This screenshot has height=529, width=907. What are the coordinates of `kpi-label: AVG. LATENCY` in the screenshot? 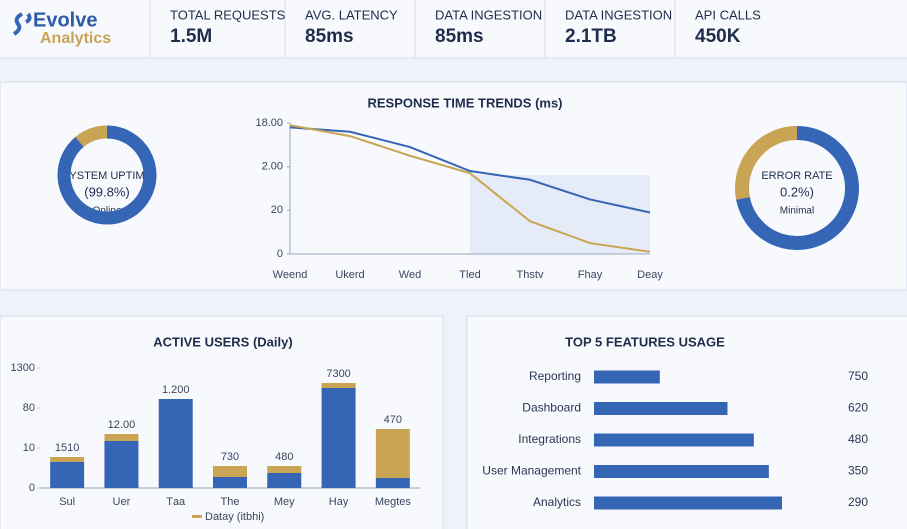 It's located at (351, 14).